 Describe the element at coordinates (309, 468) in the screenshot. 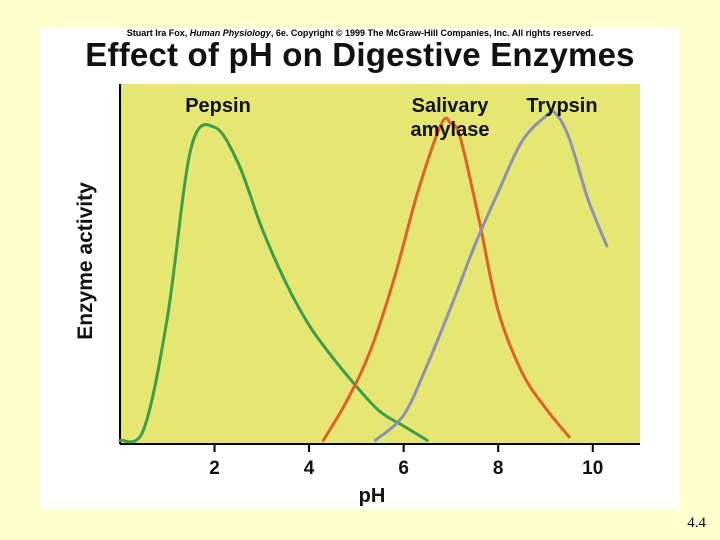

I see `x-tick-label-4: 4` at that location.